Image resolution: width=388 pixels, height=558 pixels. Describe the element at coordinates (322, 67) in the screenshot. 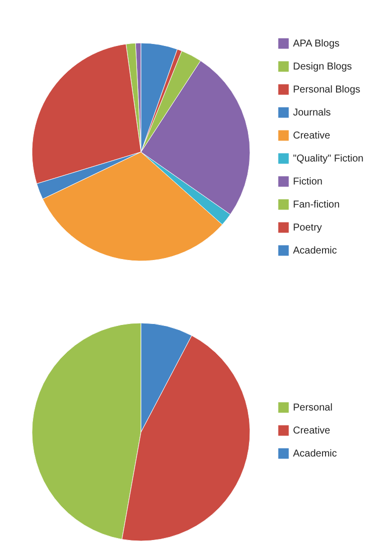

I see `legend-label: Design Blogs` at that location.